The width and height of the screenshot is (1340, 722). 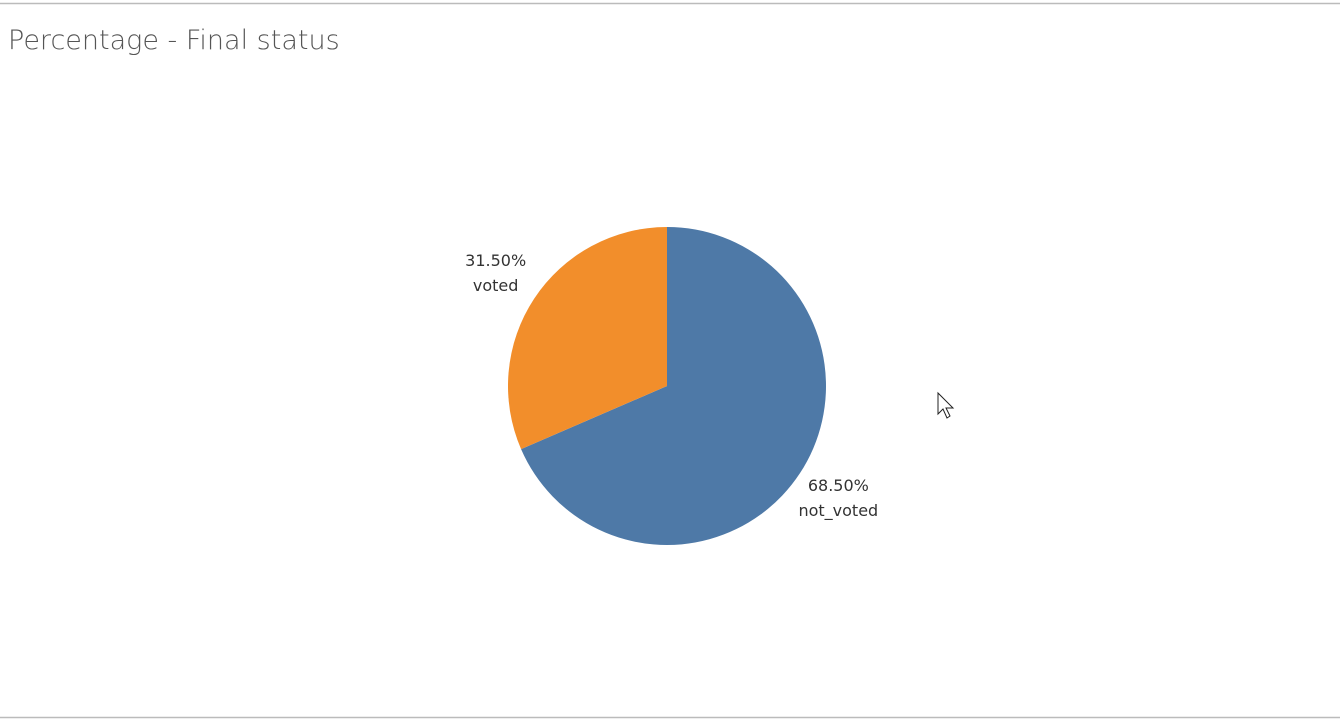 What do you see at coordinates (946, 405) in the screenshot?
I see `cursor` at bounding box center [946, 405].